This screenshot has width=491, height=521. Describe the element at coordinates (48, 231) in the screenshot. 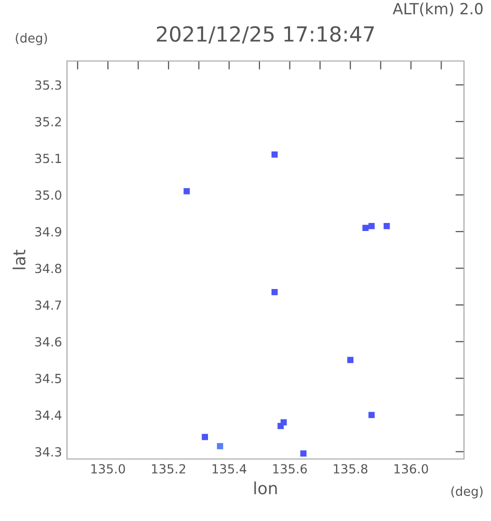

I see `y-tick-label: 34.9` at that location.